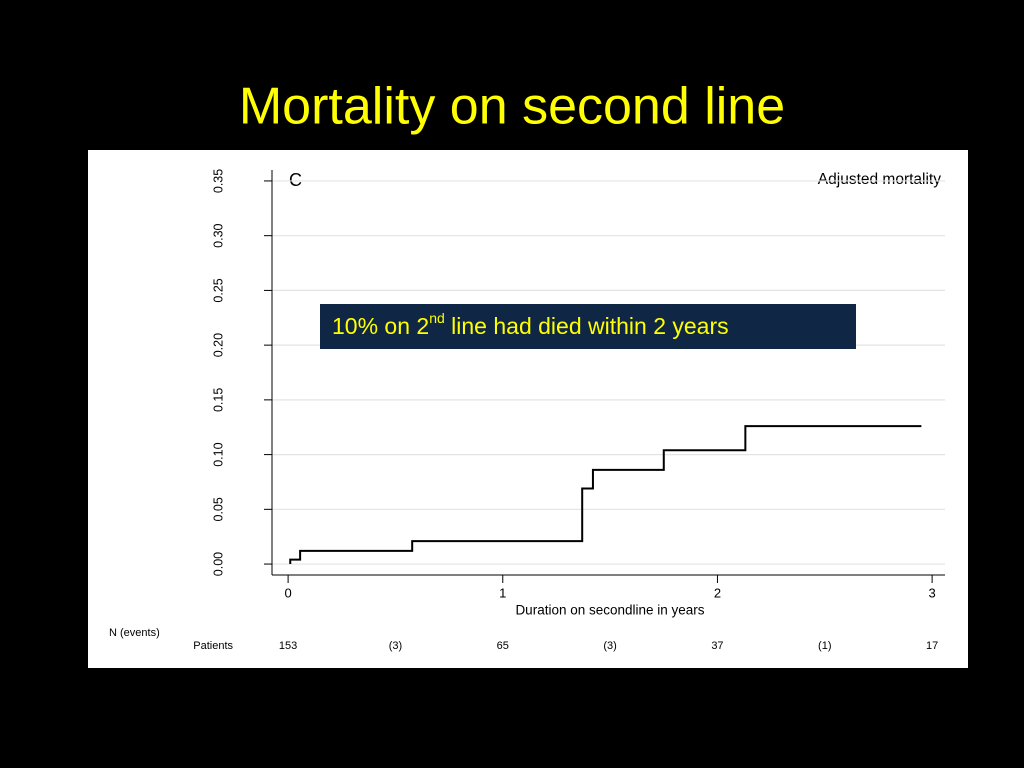 This screenshot has height=768, width=1024. Describe the element at coordinates (932, 592) in the screenshot. I see `x-tick-label: 3` at that location.